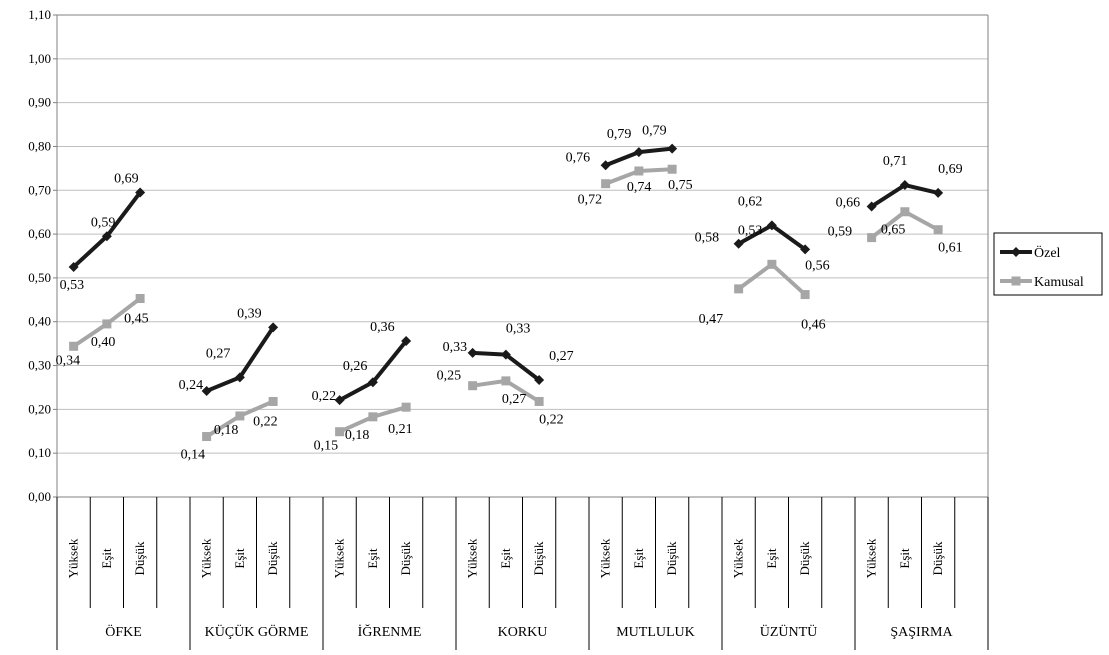  What do you see at coordinates (655, 632) in the screenshot?
I see `x-group-label: MUTLULUK` at bounding box center [655, 632].